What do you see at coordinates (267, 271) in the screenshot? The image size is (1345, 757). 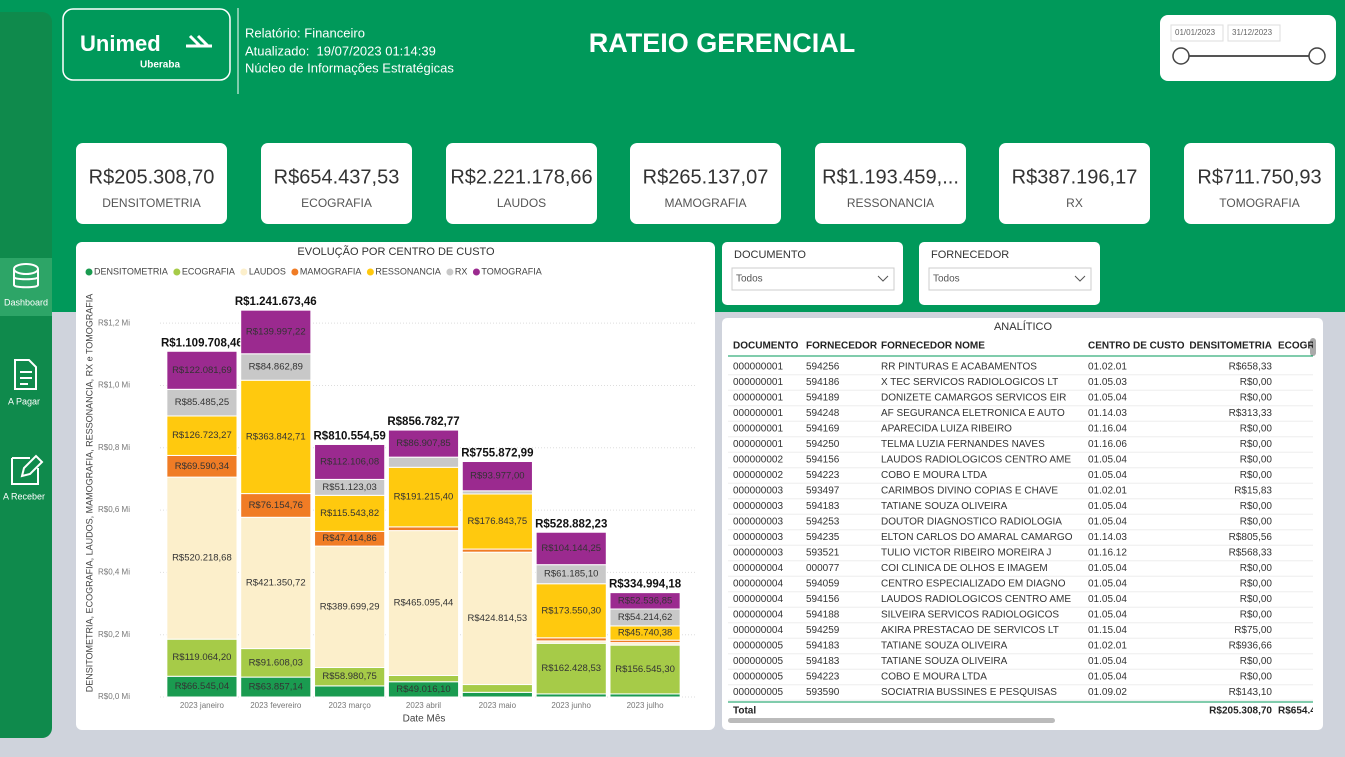 I see `legend-label: LAUDOS` at bounding box center [267, 271].